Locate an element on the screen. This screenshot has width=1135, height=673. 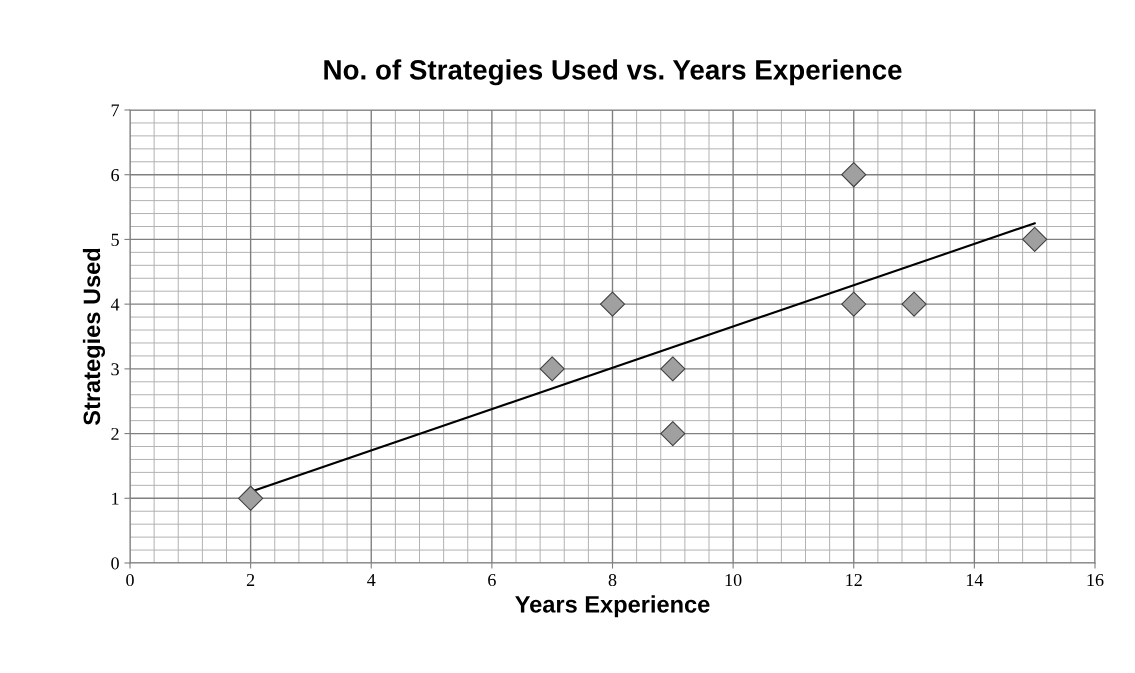
y-tick-label: 1 is located at coordinates (115, 498).